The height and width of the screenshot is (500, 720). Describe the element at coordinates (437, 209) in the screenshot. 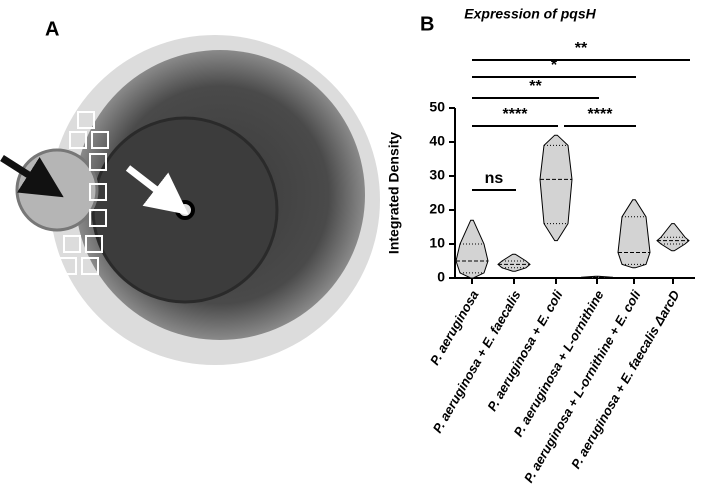

I see `y-tick-label: 20` at that location.